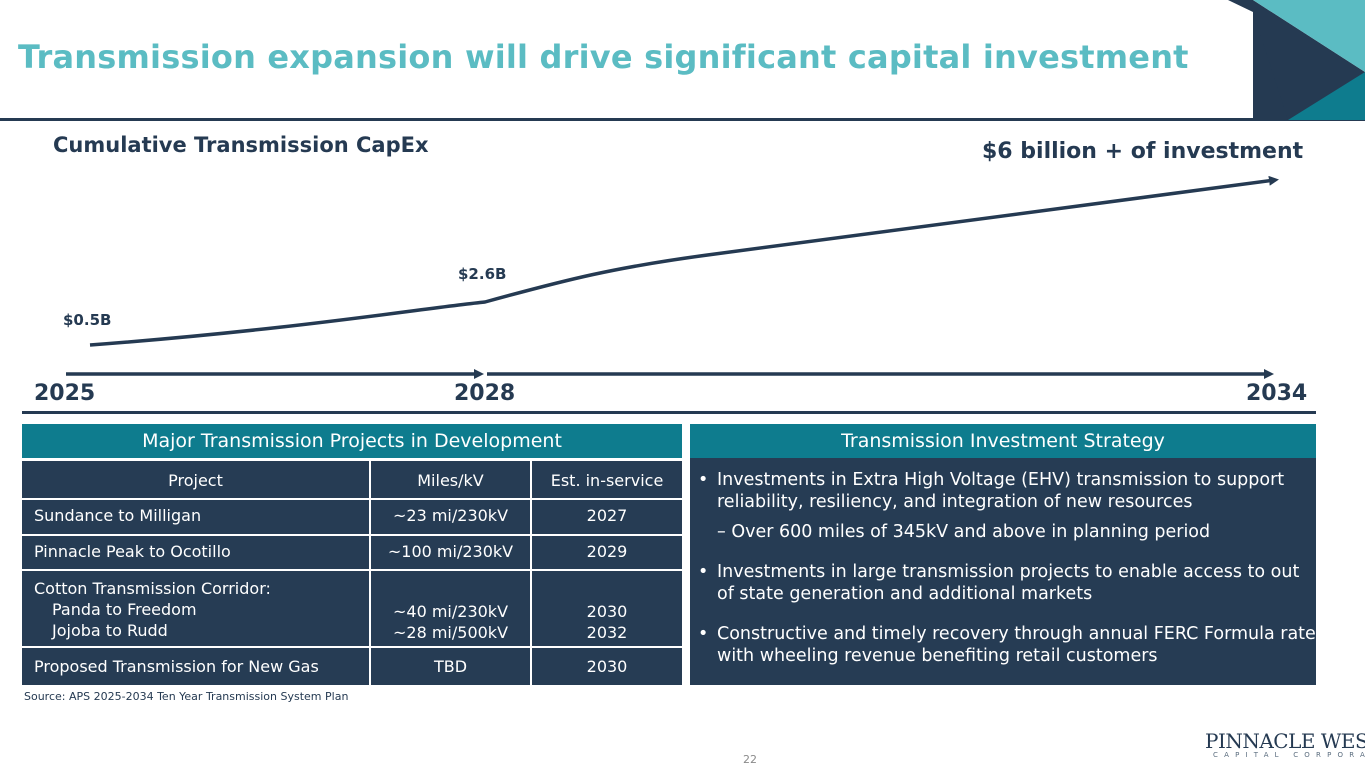 Image resolution: width=1365 pixels, height=768 pixels. What do you see at coordinates (195, 480) in the screenshot?
I see `column-header-project: Project` at bounding box center [195, 480].